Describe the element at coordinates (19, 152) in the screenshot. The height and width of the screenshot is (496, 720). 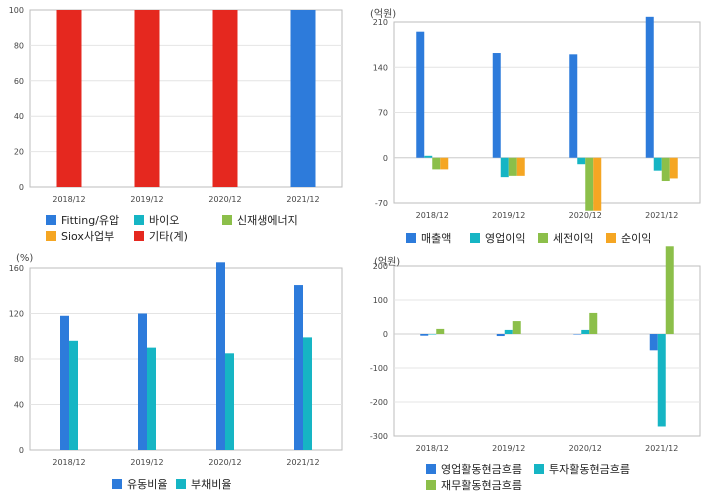
I see `y-tick-label: 20` at that location.